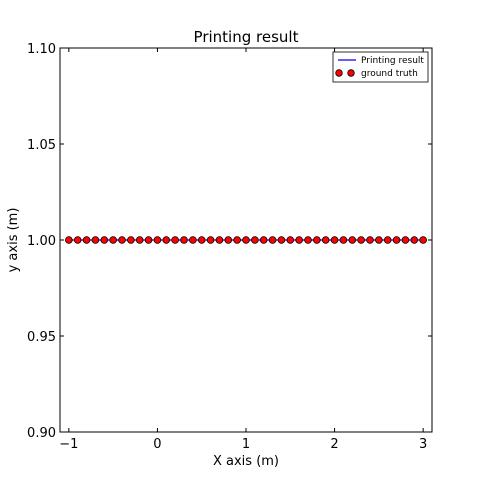 The image size is (480, 480). Describe the element at coordinates (246, 461) in the screenshot. I see `x-axis-label: X axis (m)` at that location.